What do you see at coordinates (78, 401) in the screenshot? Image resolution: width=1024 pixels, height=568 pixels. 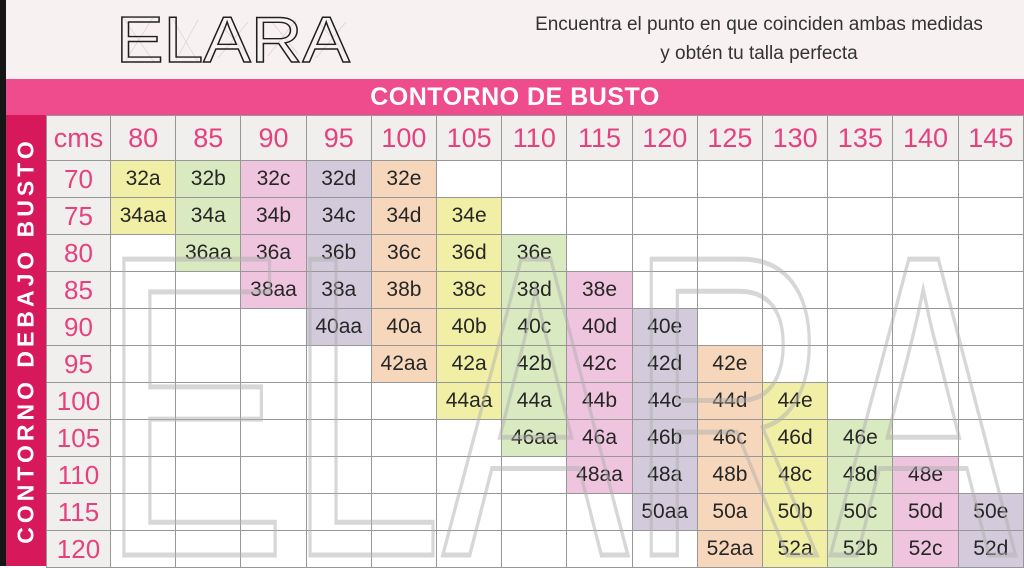 I see `underbust-header-cell: 100` at bounding box center [78, 401].